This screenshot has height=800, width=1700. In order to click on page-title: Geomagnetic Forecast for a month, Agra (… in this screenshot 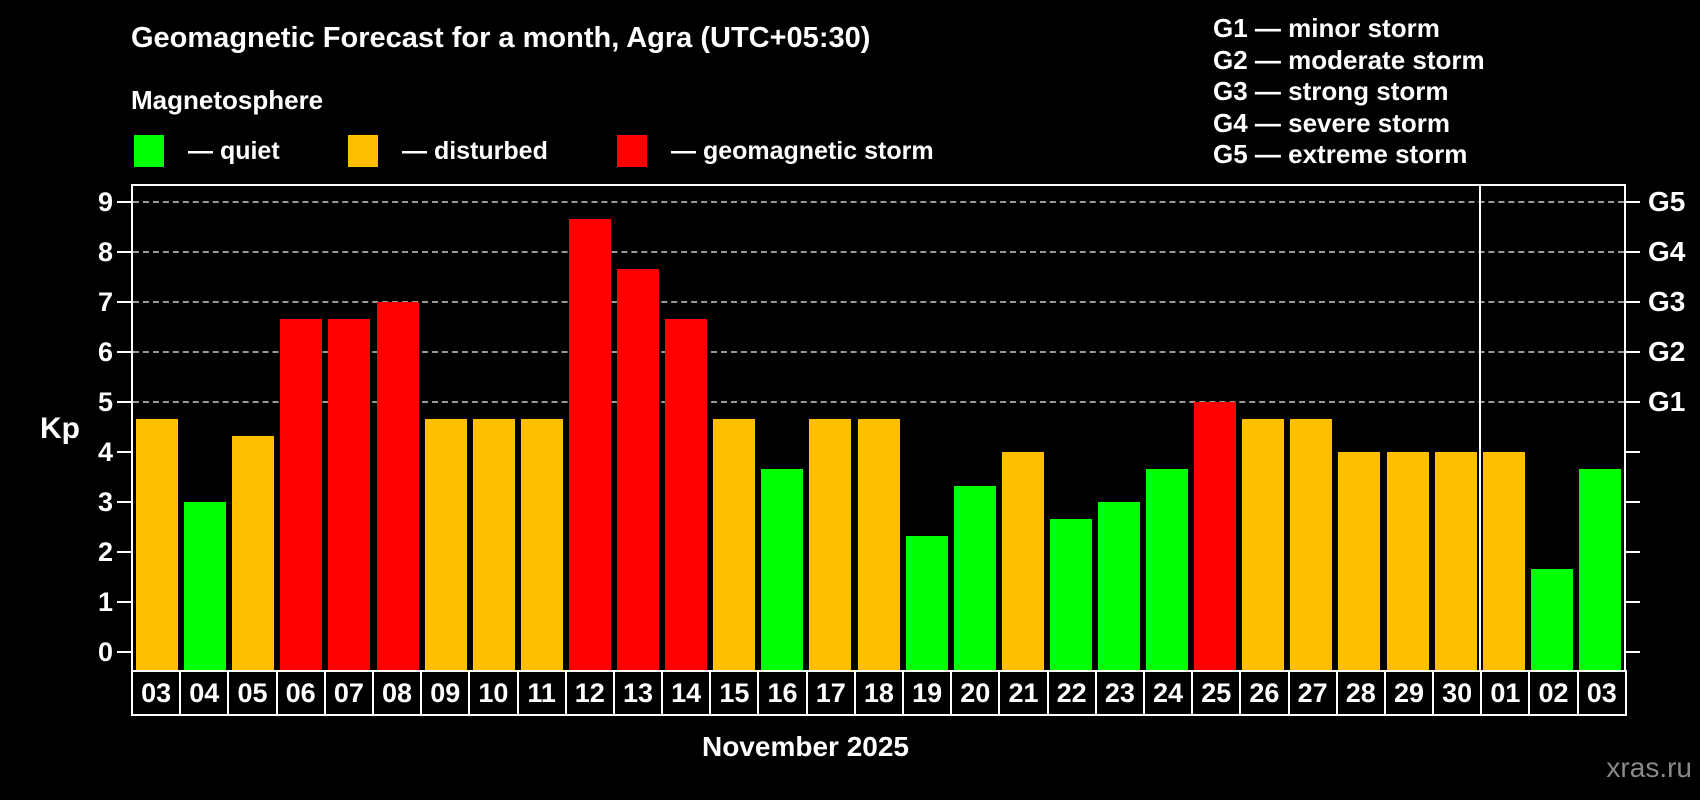, I will do `click(501, 38)`.